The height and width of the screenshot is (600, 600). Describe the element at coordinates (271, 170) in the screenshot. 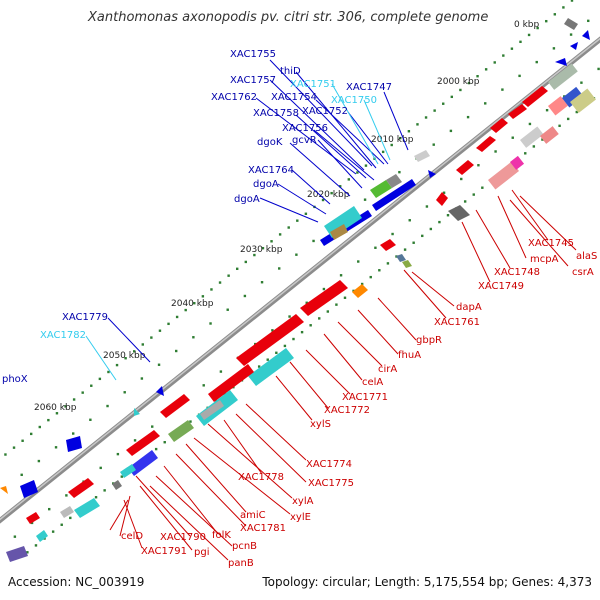

I see `gene-label: XAC1764` at that location.